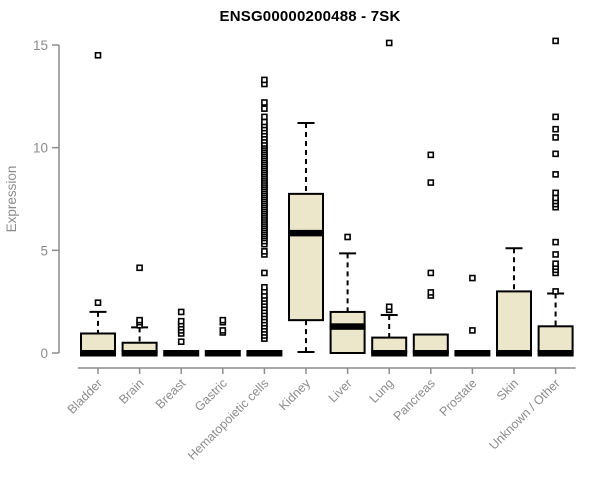 The height and width of the screenshot is (500, 600). I want to click on median-prostate, so click(472, 353).